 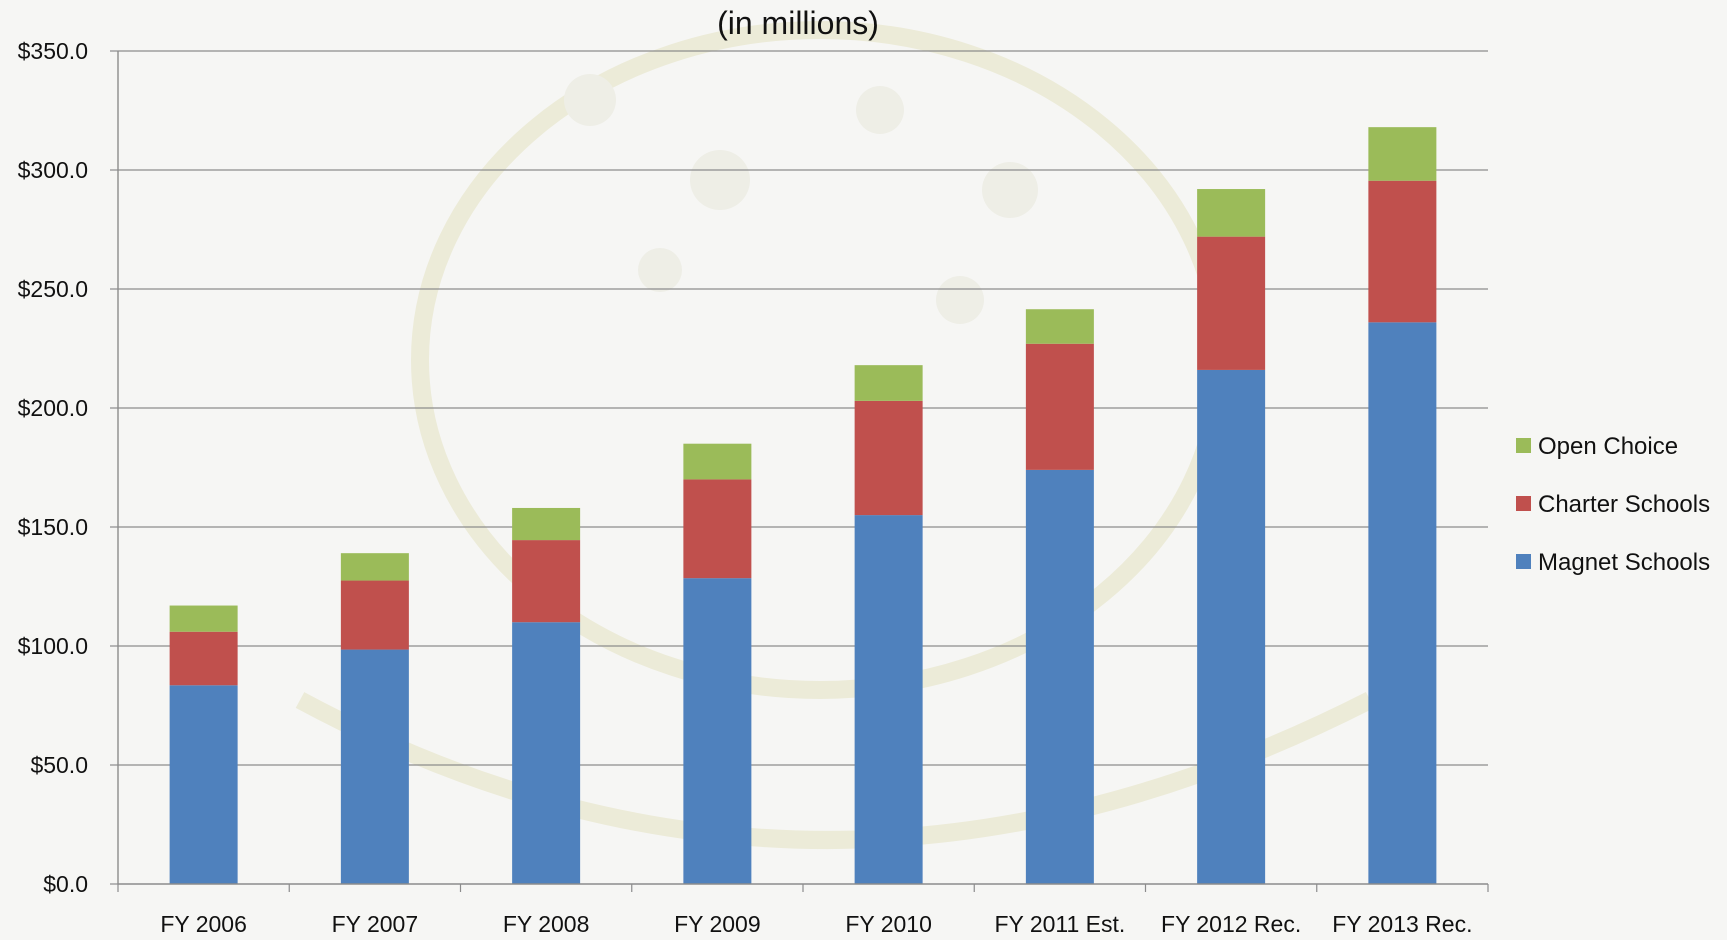 I want to click on y-tick-label: $350.0, so click(x=53, y=51).